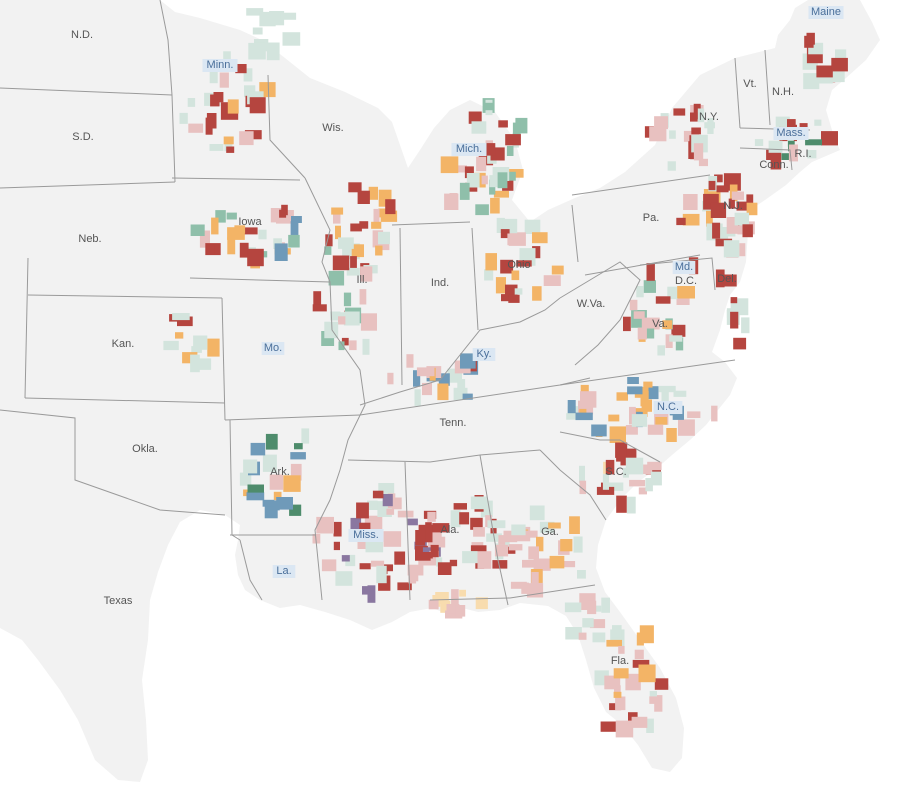  I want to click on state-label: Ohio, so click(518, 265).